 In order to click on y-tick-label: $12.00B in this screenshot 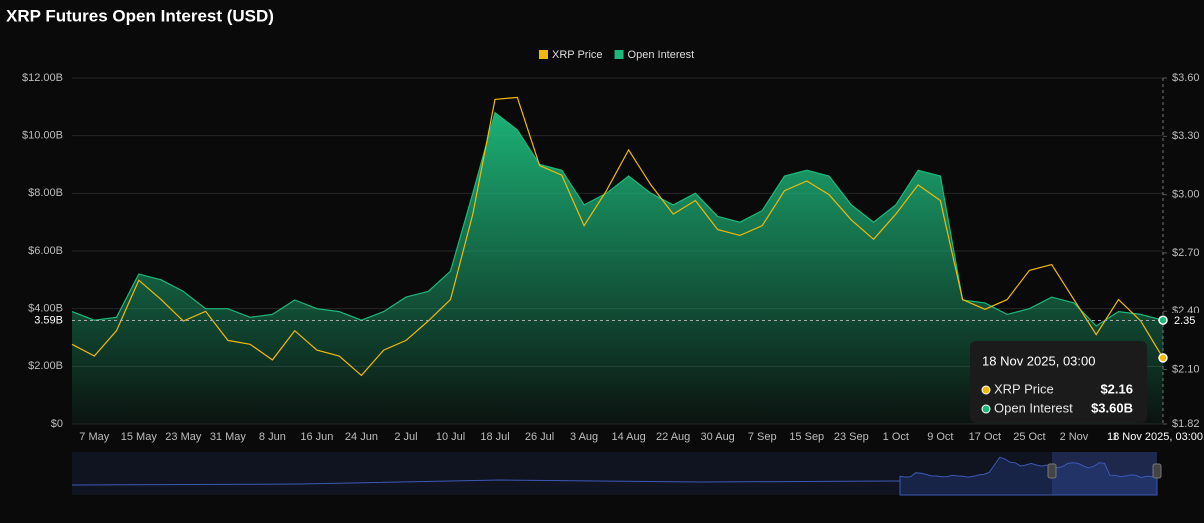, I will do `click(42, 78)`.